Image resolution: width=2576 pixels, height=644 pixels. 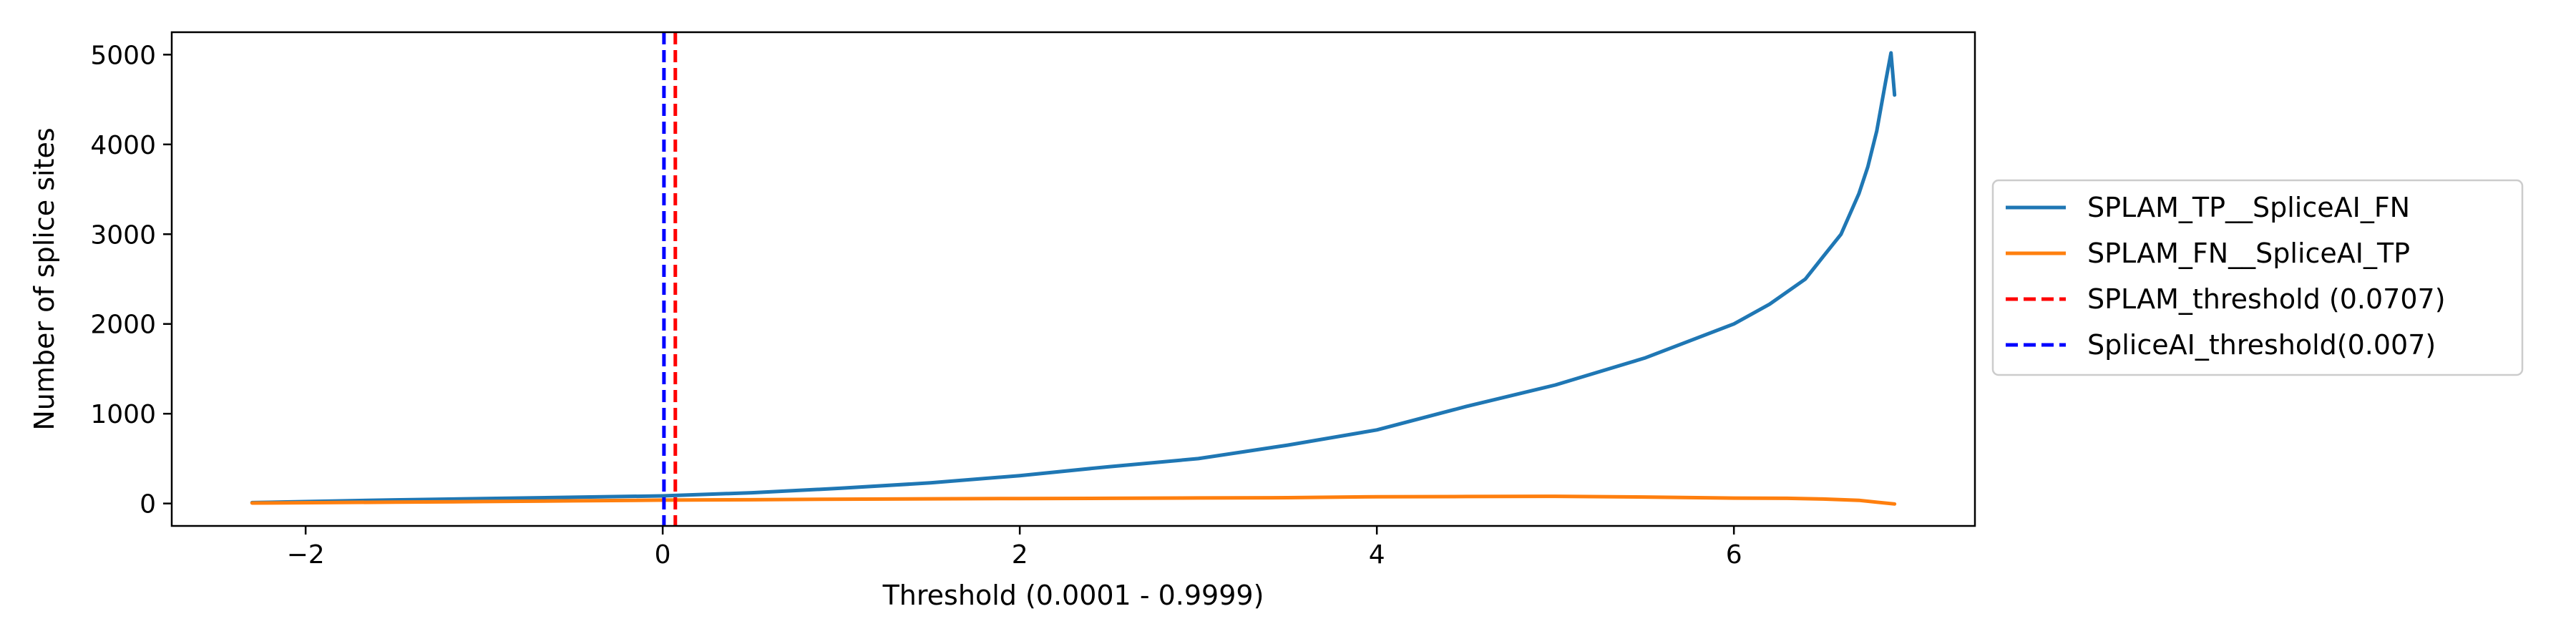 I want to click on y-tick-label: 5000, so click(x=123, y=55).